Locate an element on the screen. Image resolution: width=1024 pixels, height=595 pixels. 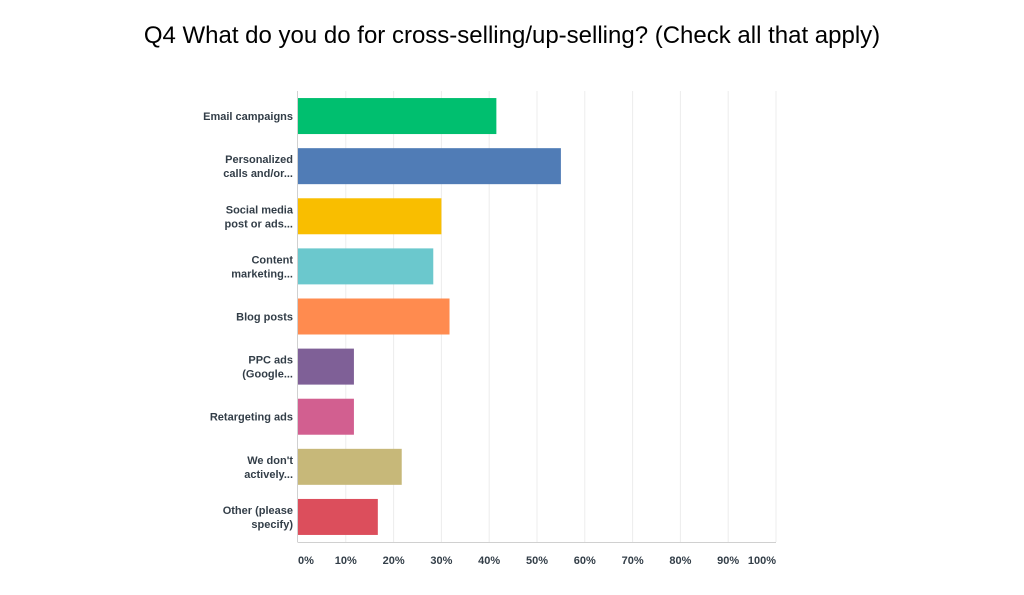
y-category-label: Blog posts is located at coordinates (264, 318).